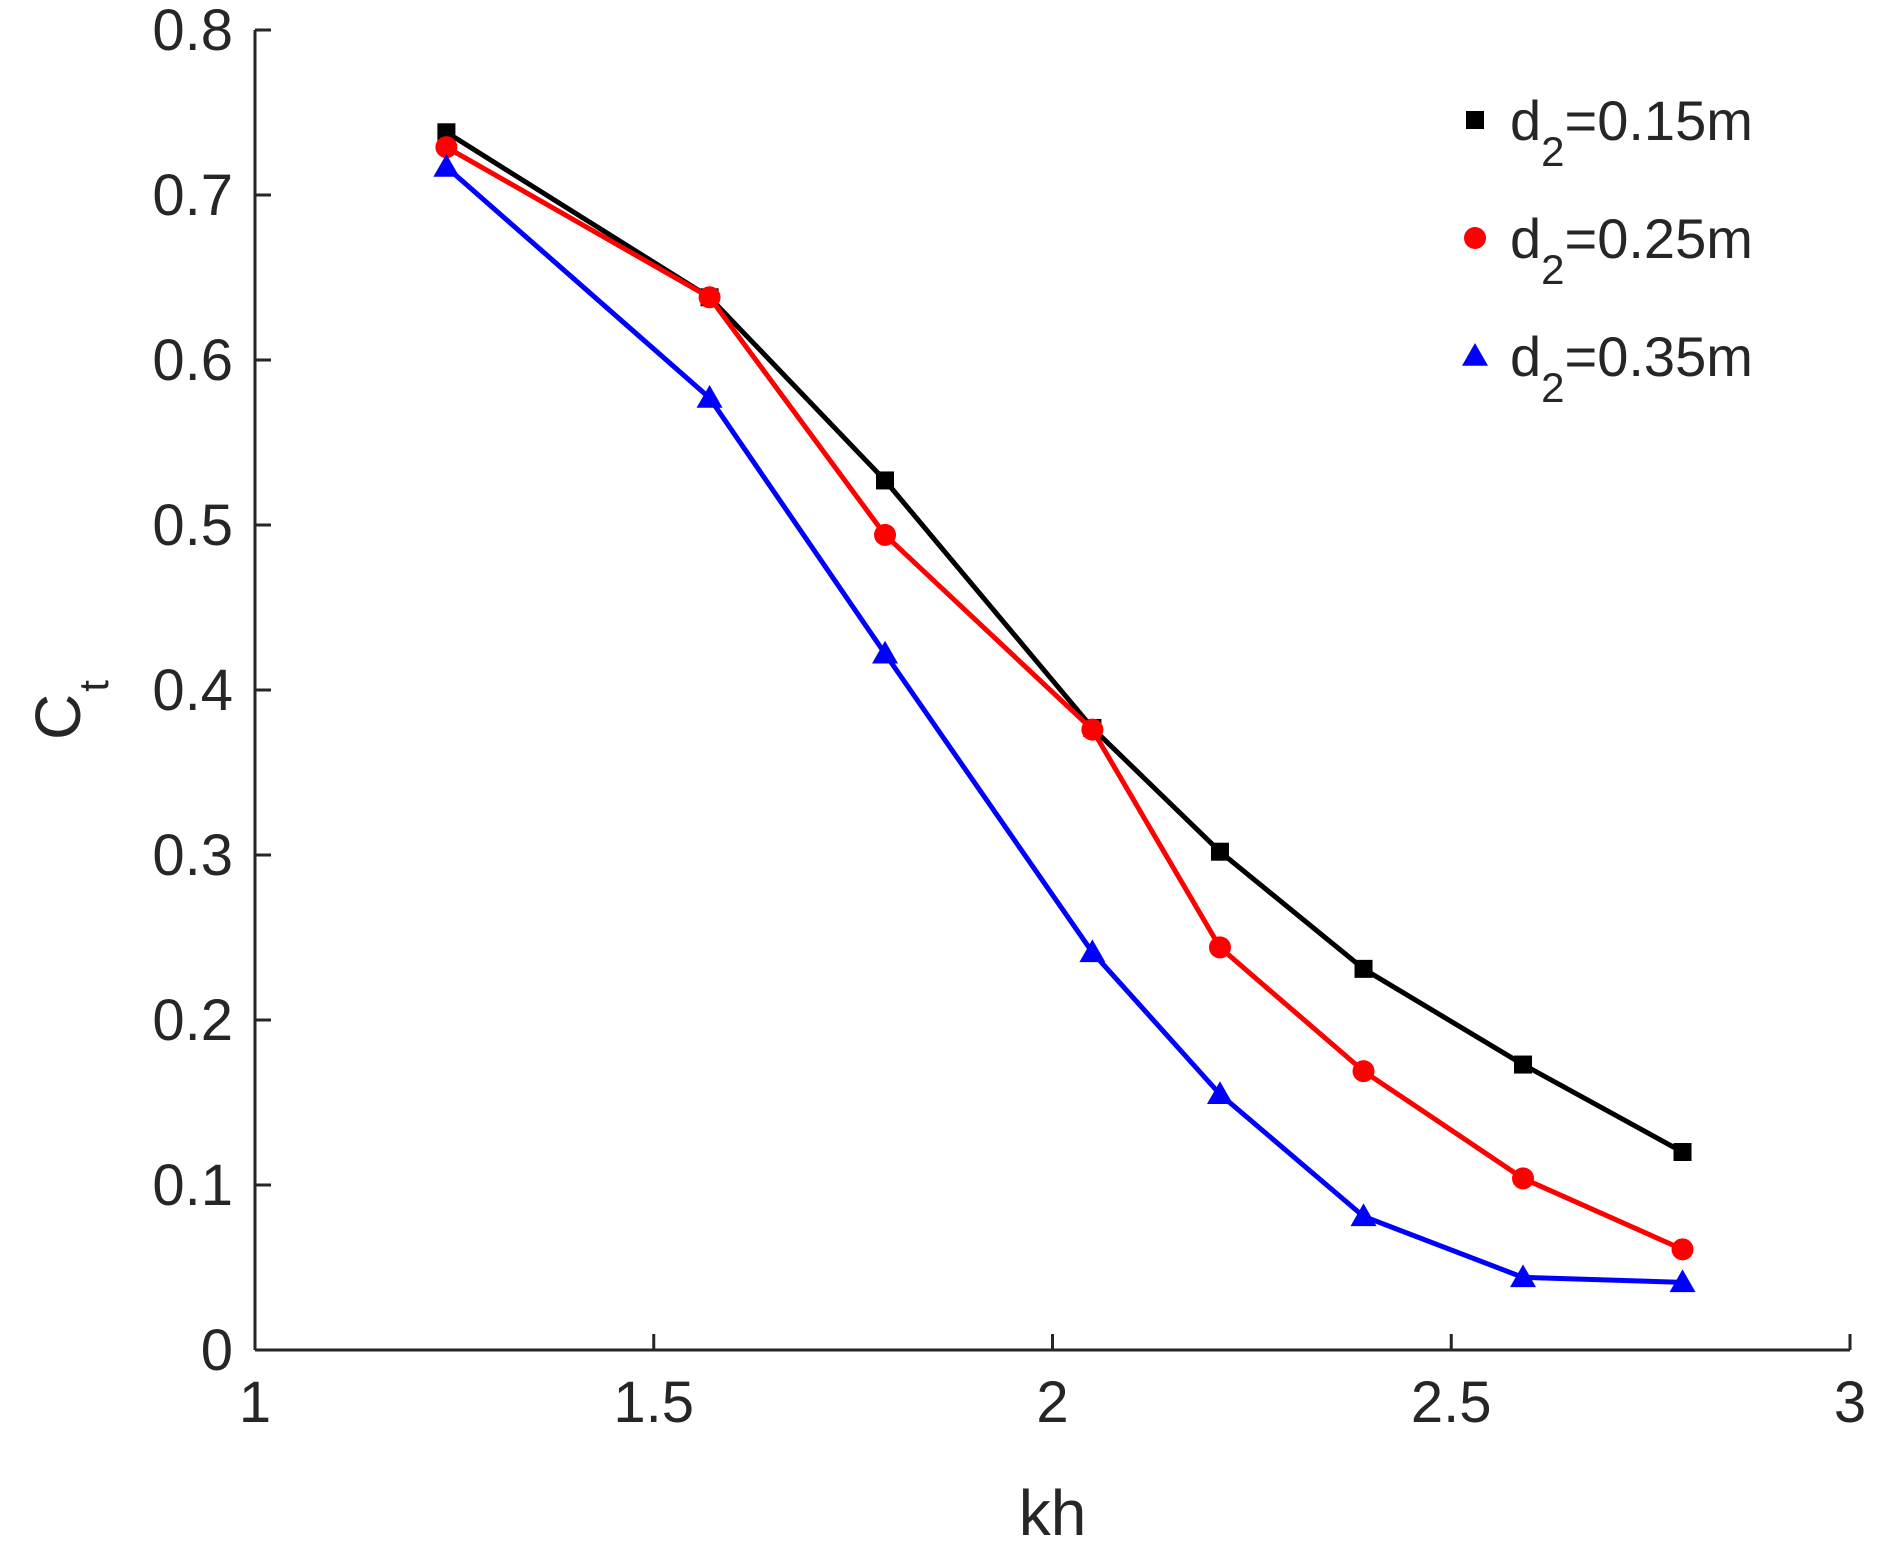 Image resolution: width=1886 pixels, height=1557 pixels. Describe the element at coordinates (1659, 356) in the screenshot. I see `legend-label-post: =0.35m` at that location.